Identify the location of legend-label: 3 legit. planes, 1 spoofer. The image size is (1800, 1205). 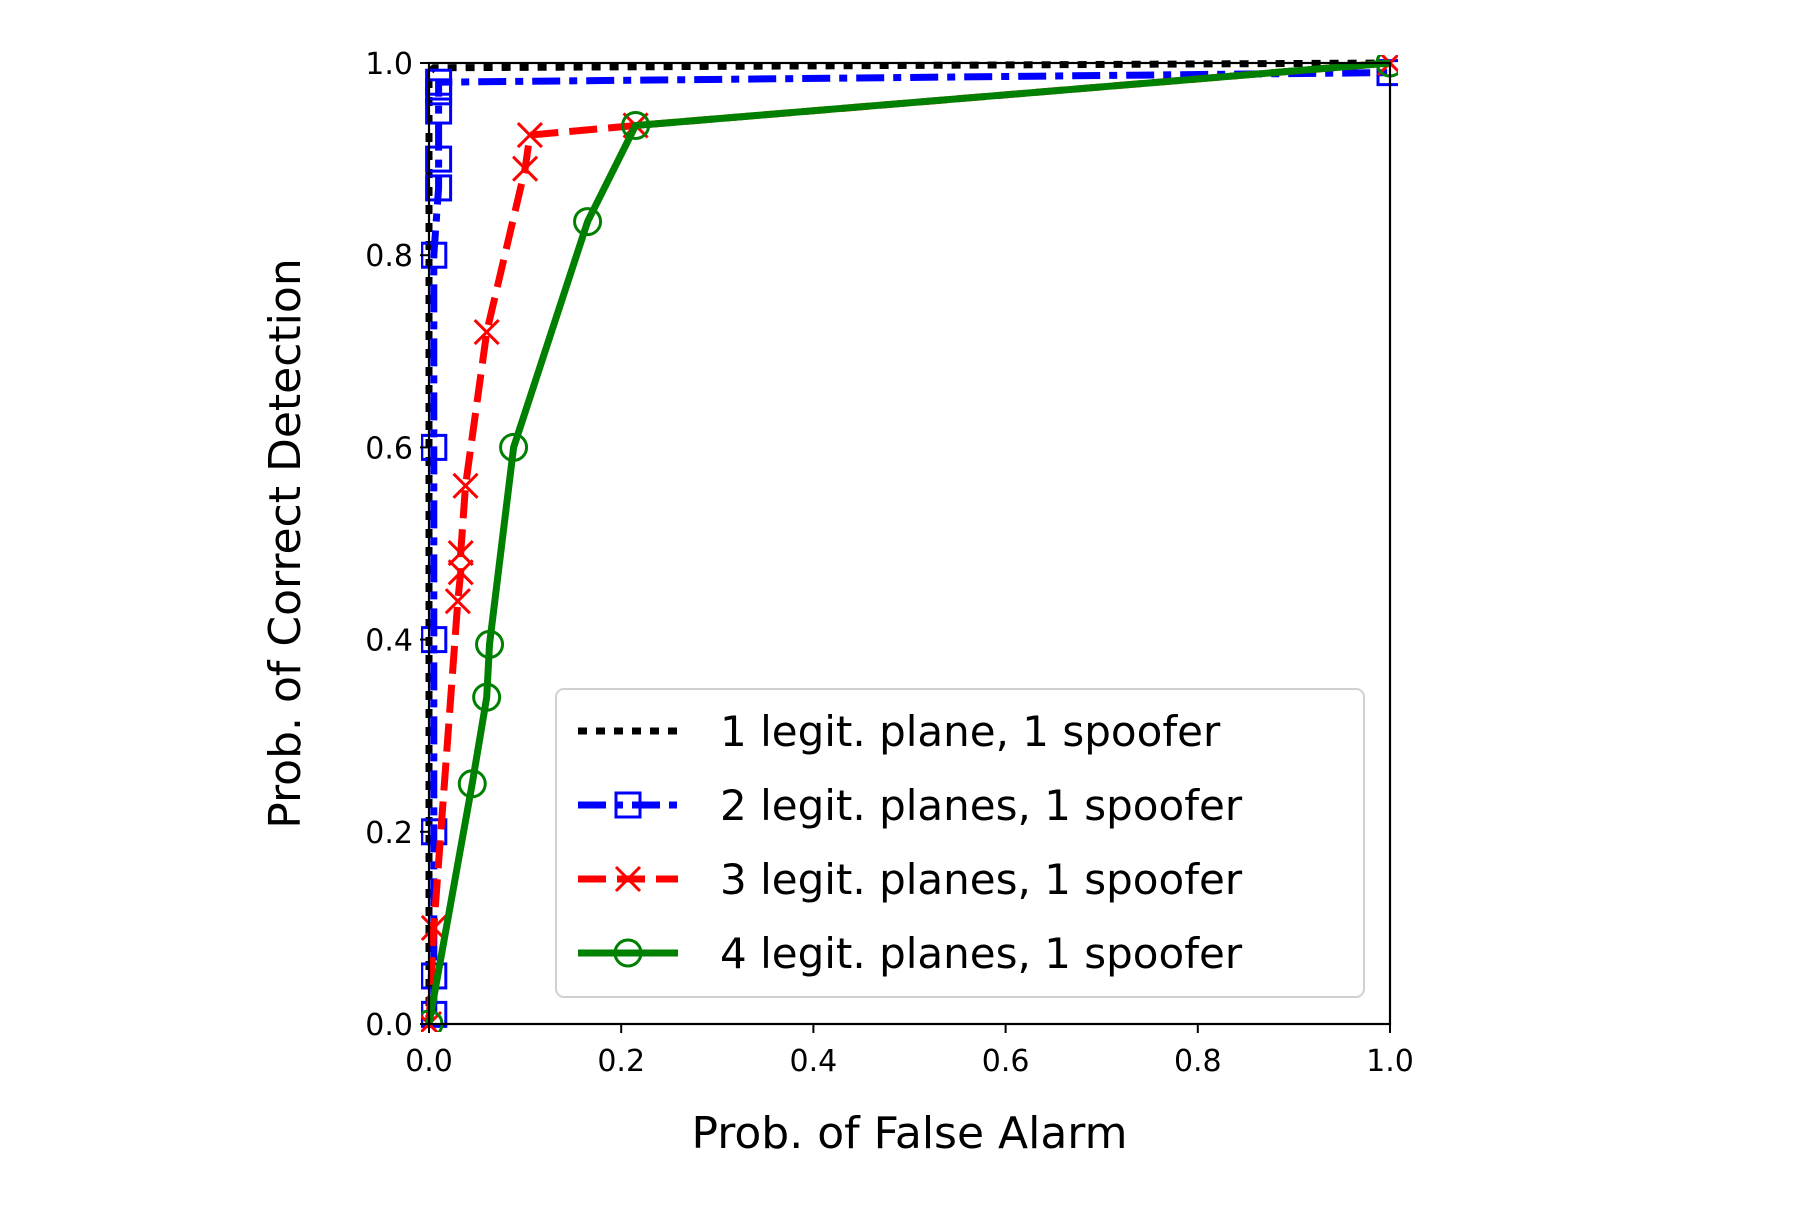
(981, 879).